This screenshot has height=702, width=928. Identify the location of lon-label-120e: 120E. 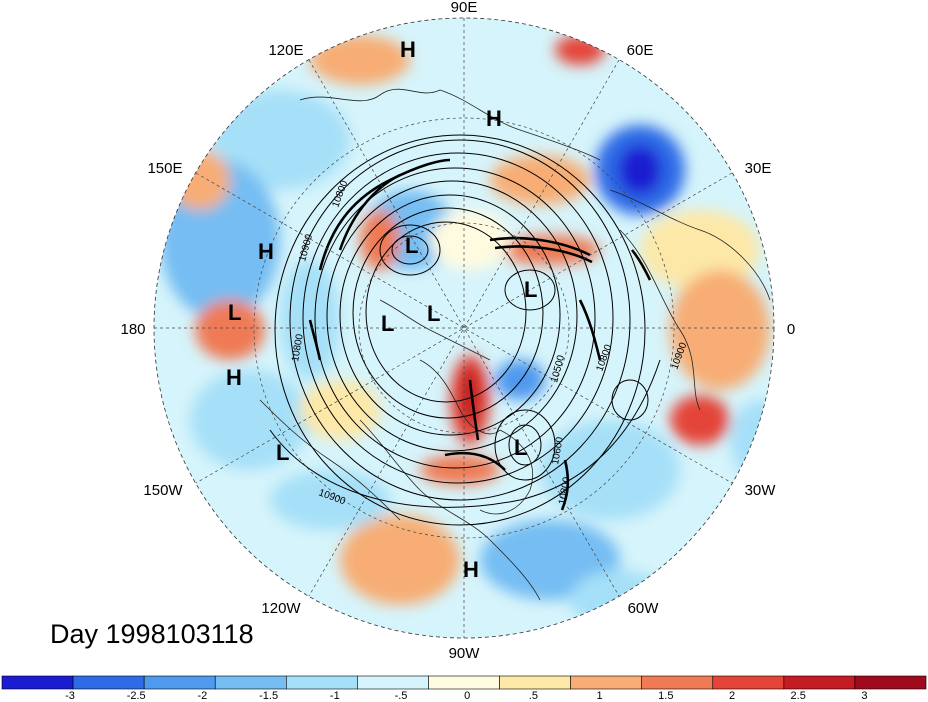
(285, 50).